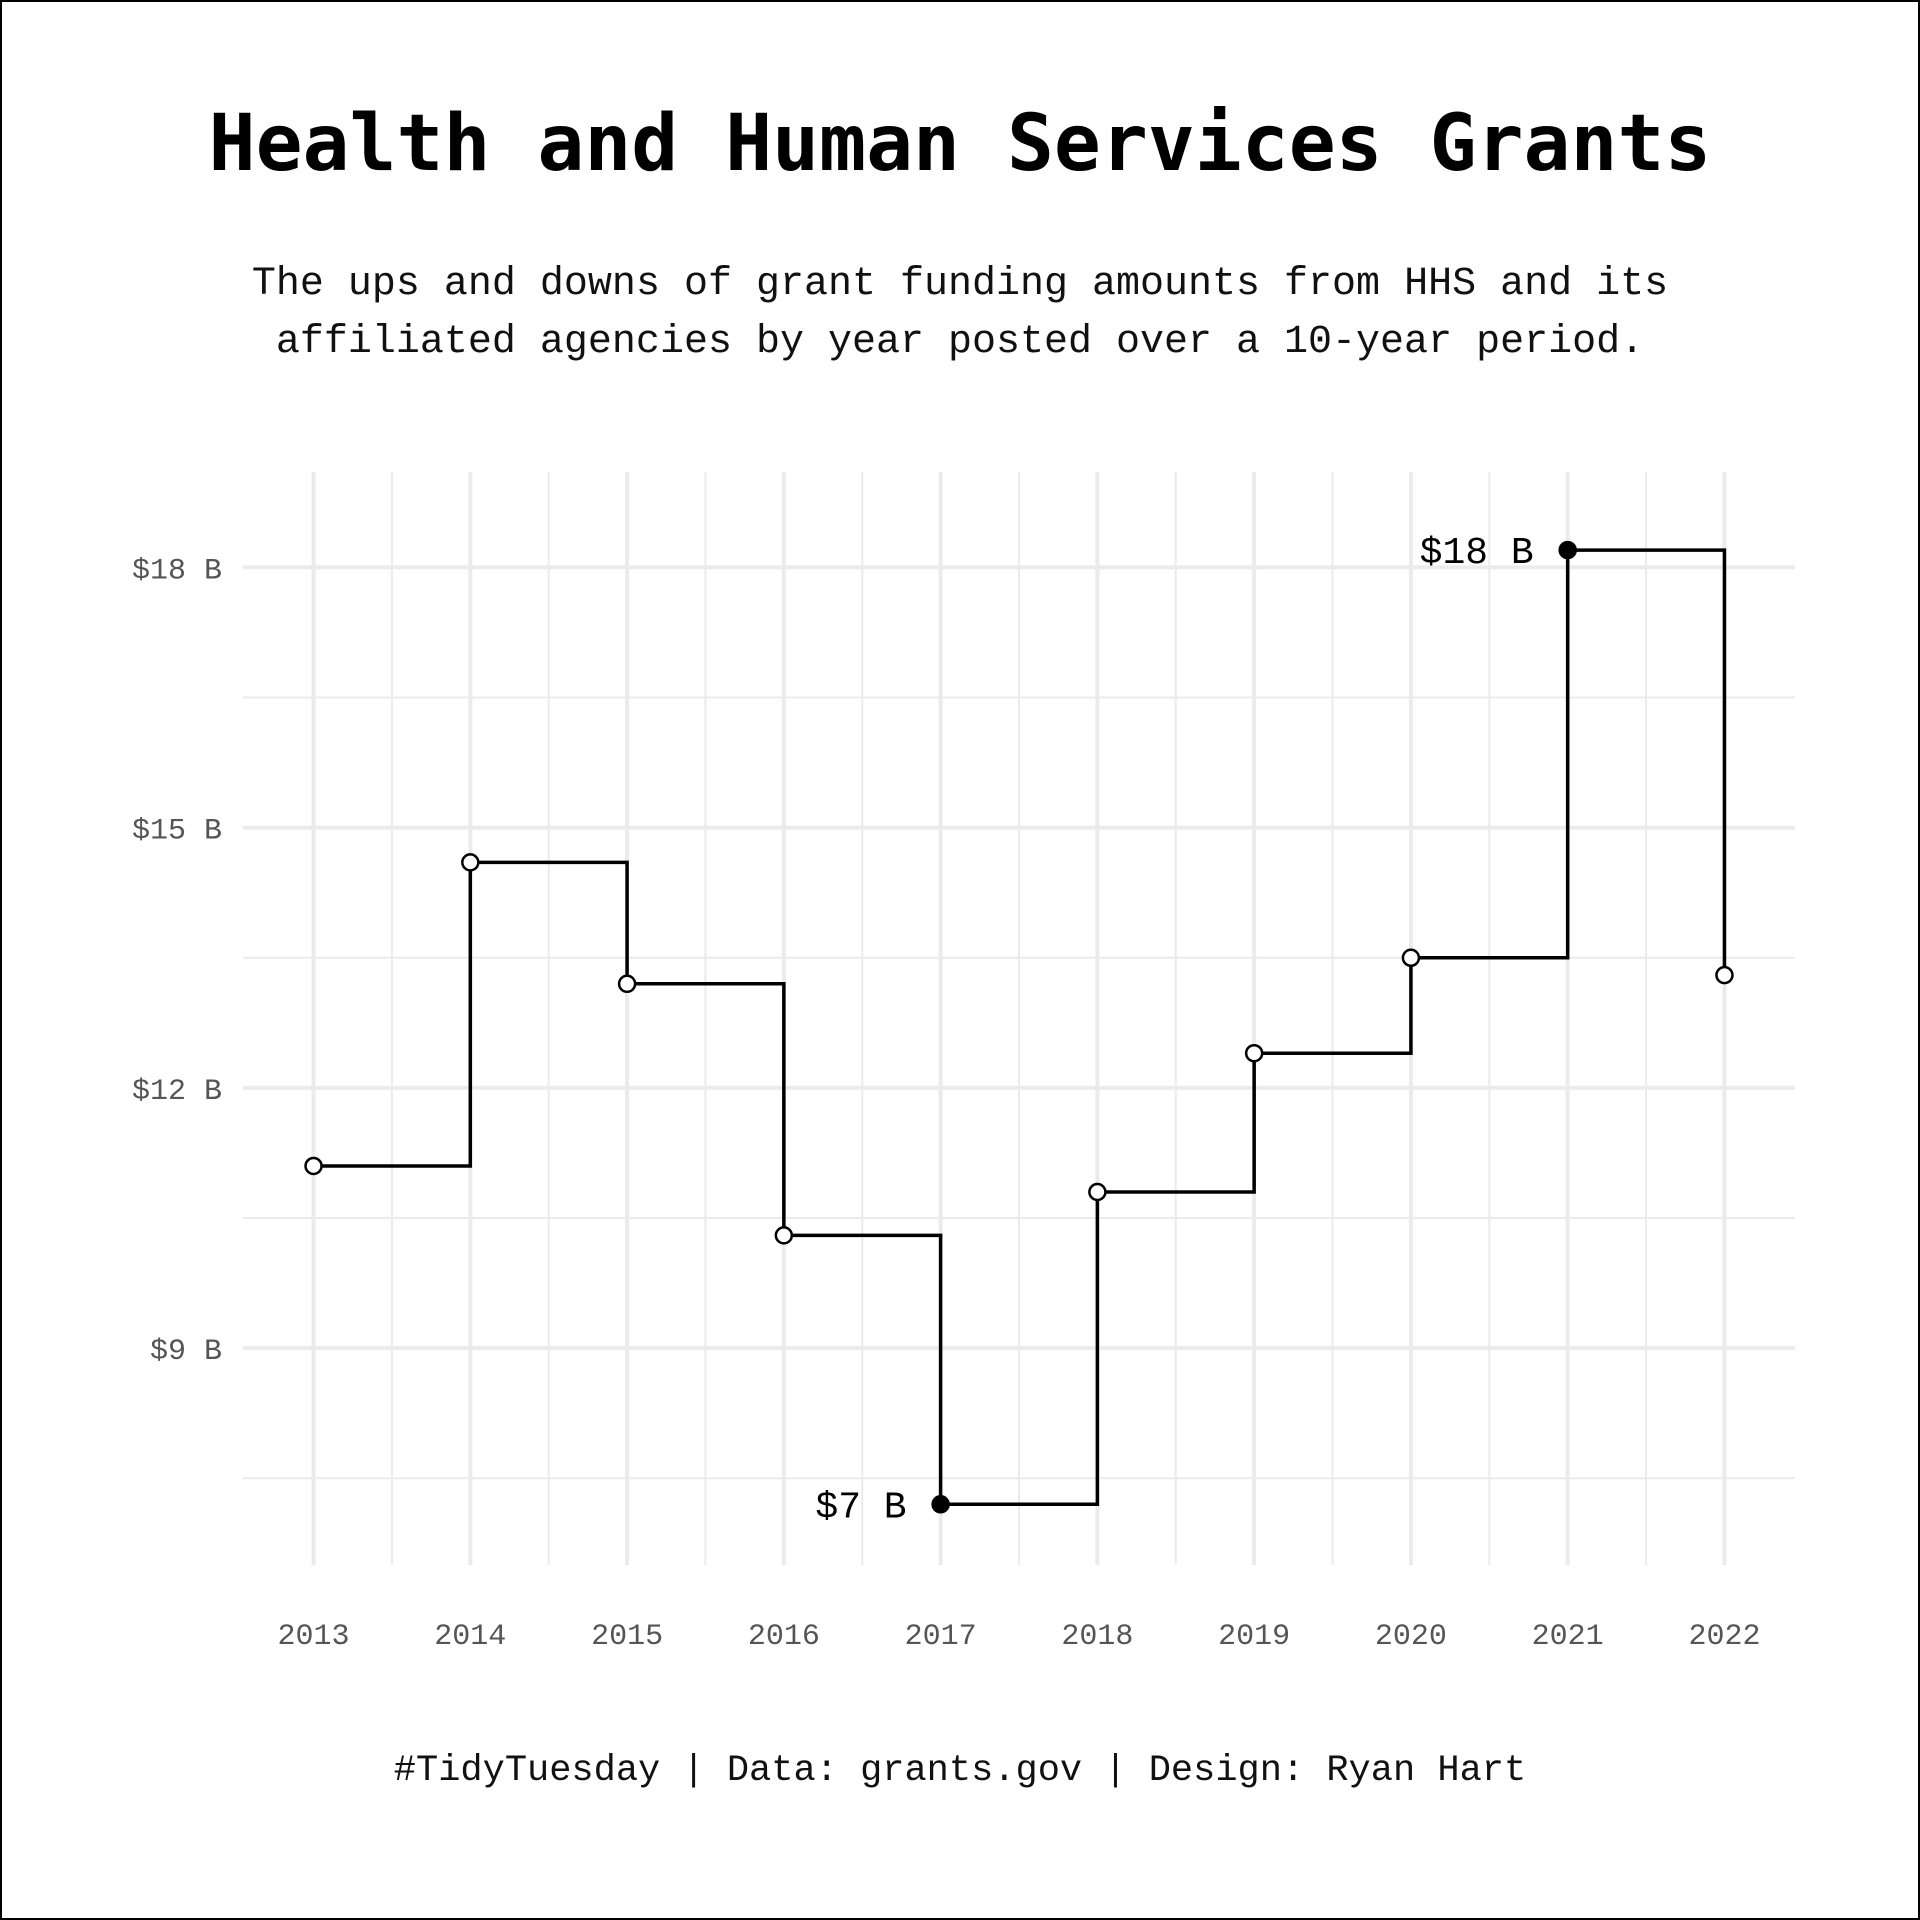  Describe the element at coordinates (1568, 1637) in the screenshot. I see `x-tick-label: 2021` at that location.